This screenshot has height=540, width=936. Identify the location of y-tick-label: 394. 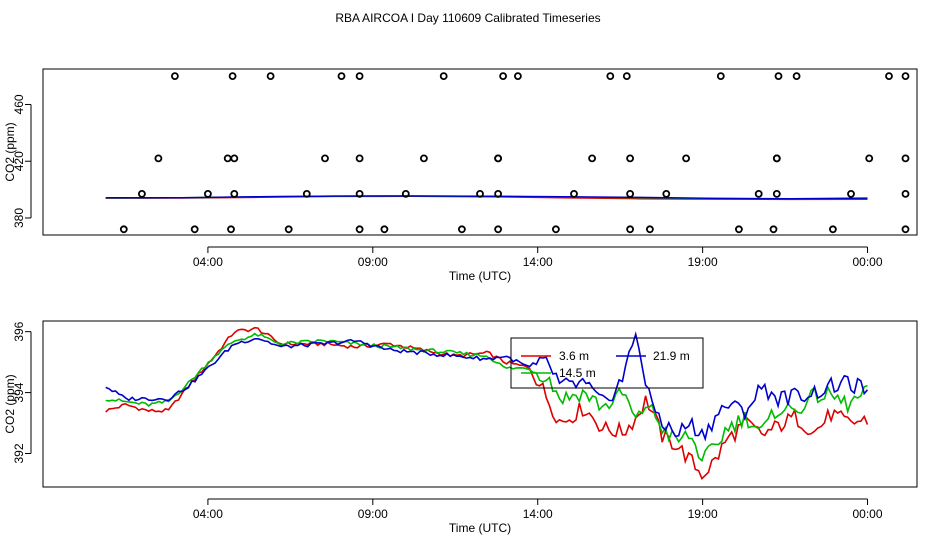
(19, 392).